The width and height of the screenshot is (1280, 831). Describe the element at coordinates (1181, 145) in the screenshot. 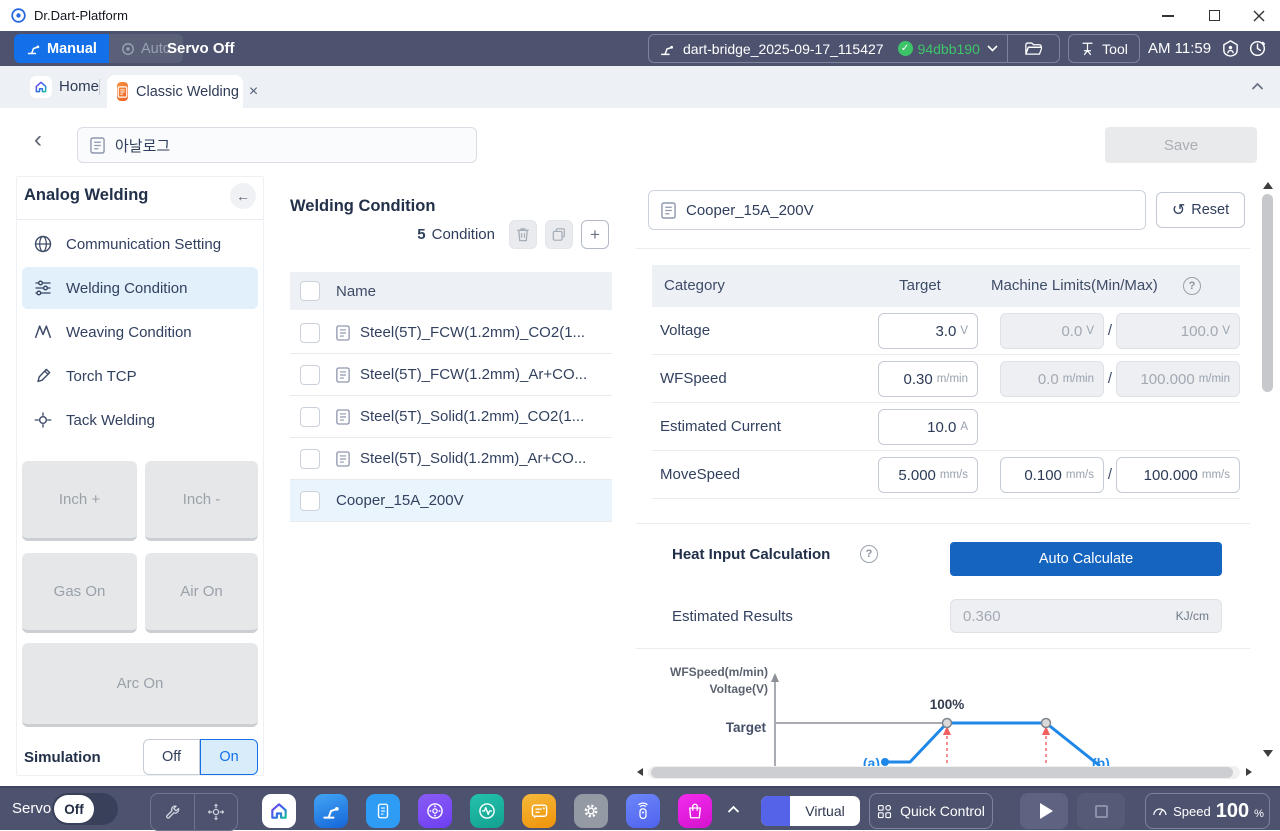

I see `save-button: Save` at that location.